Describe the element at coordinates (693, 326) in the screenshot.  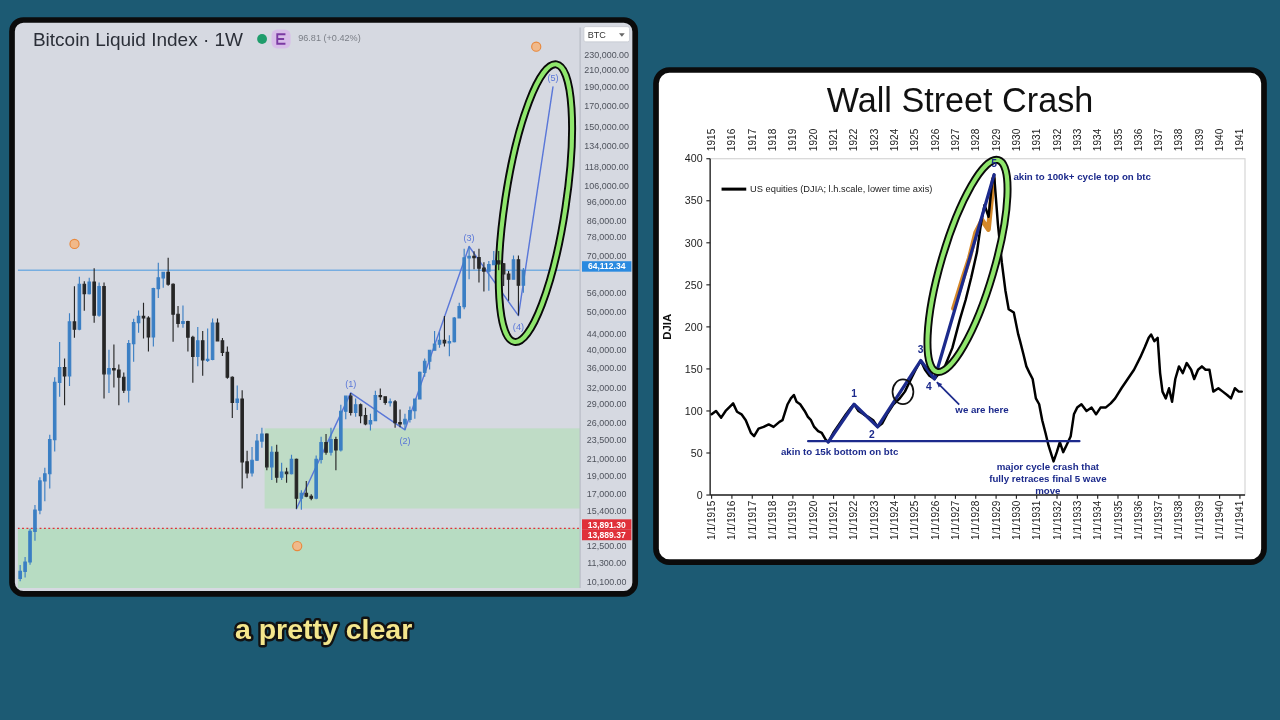
I see `y-tick-label: 200` at that location.